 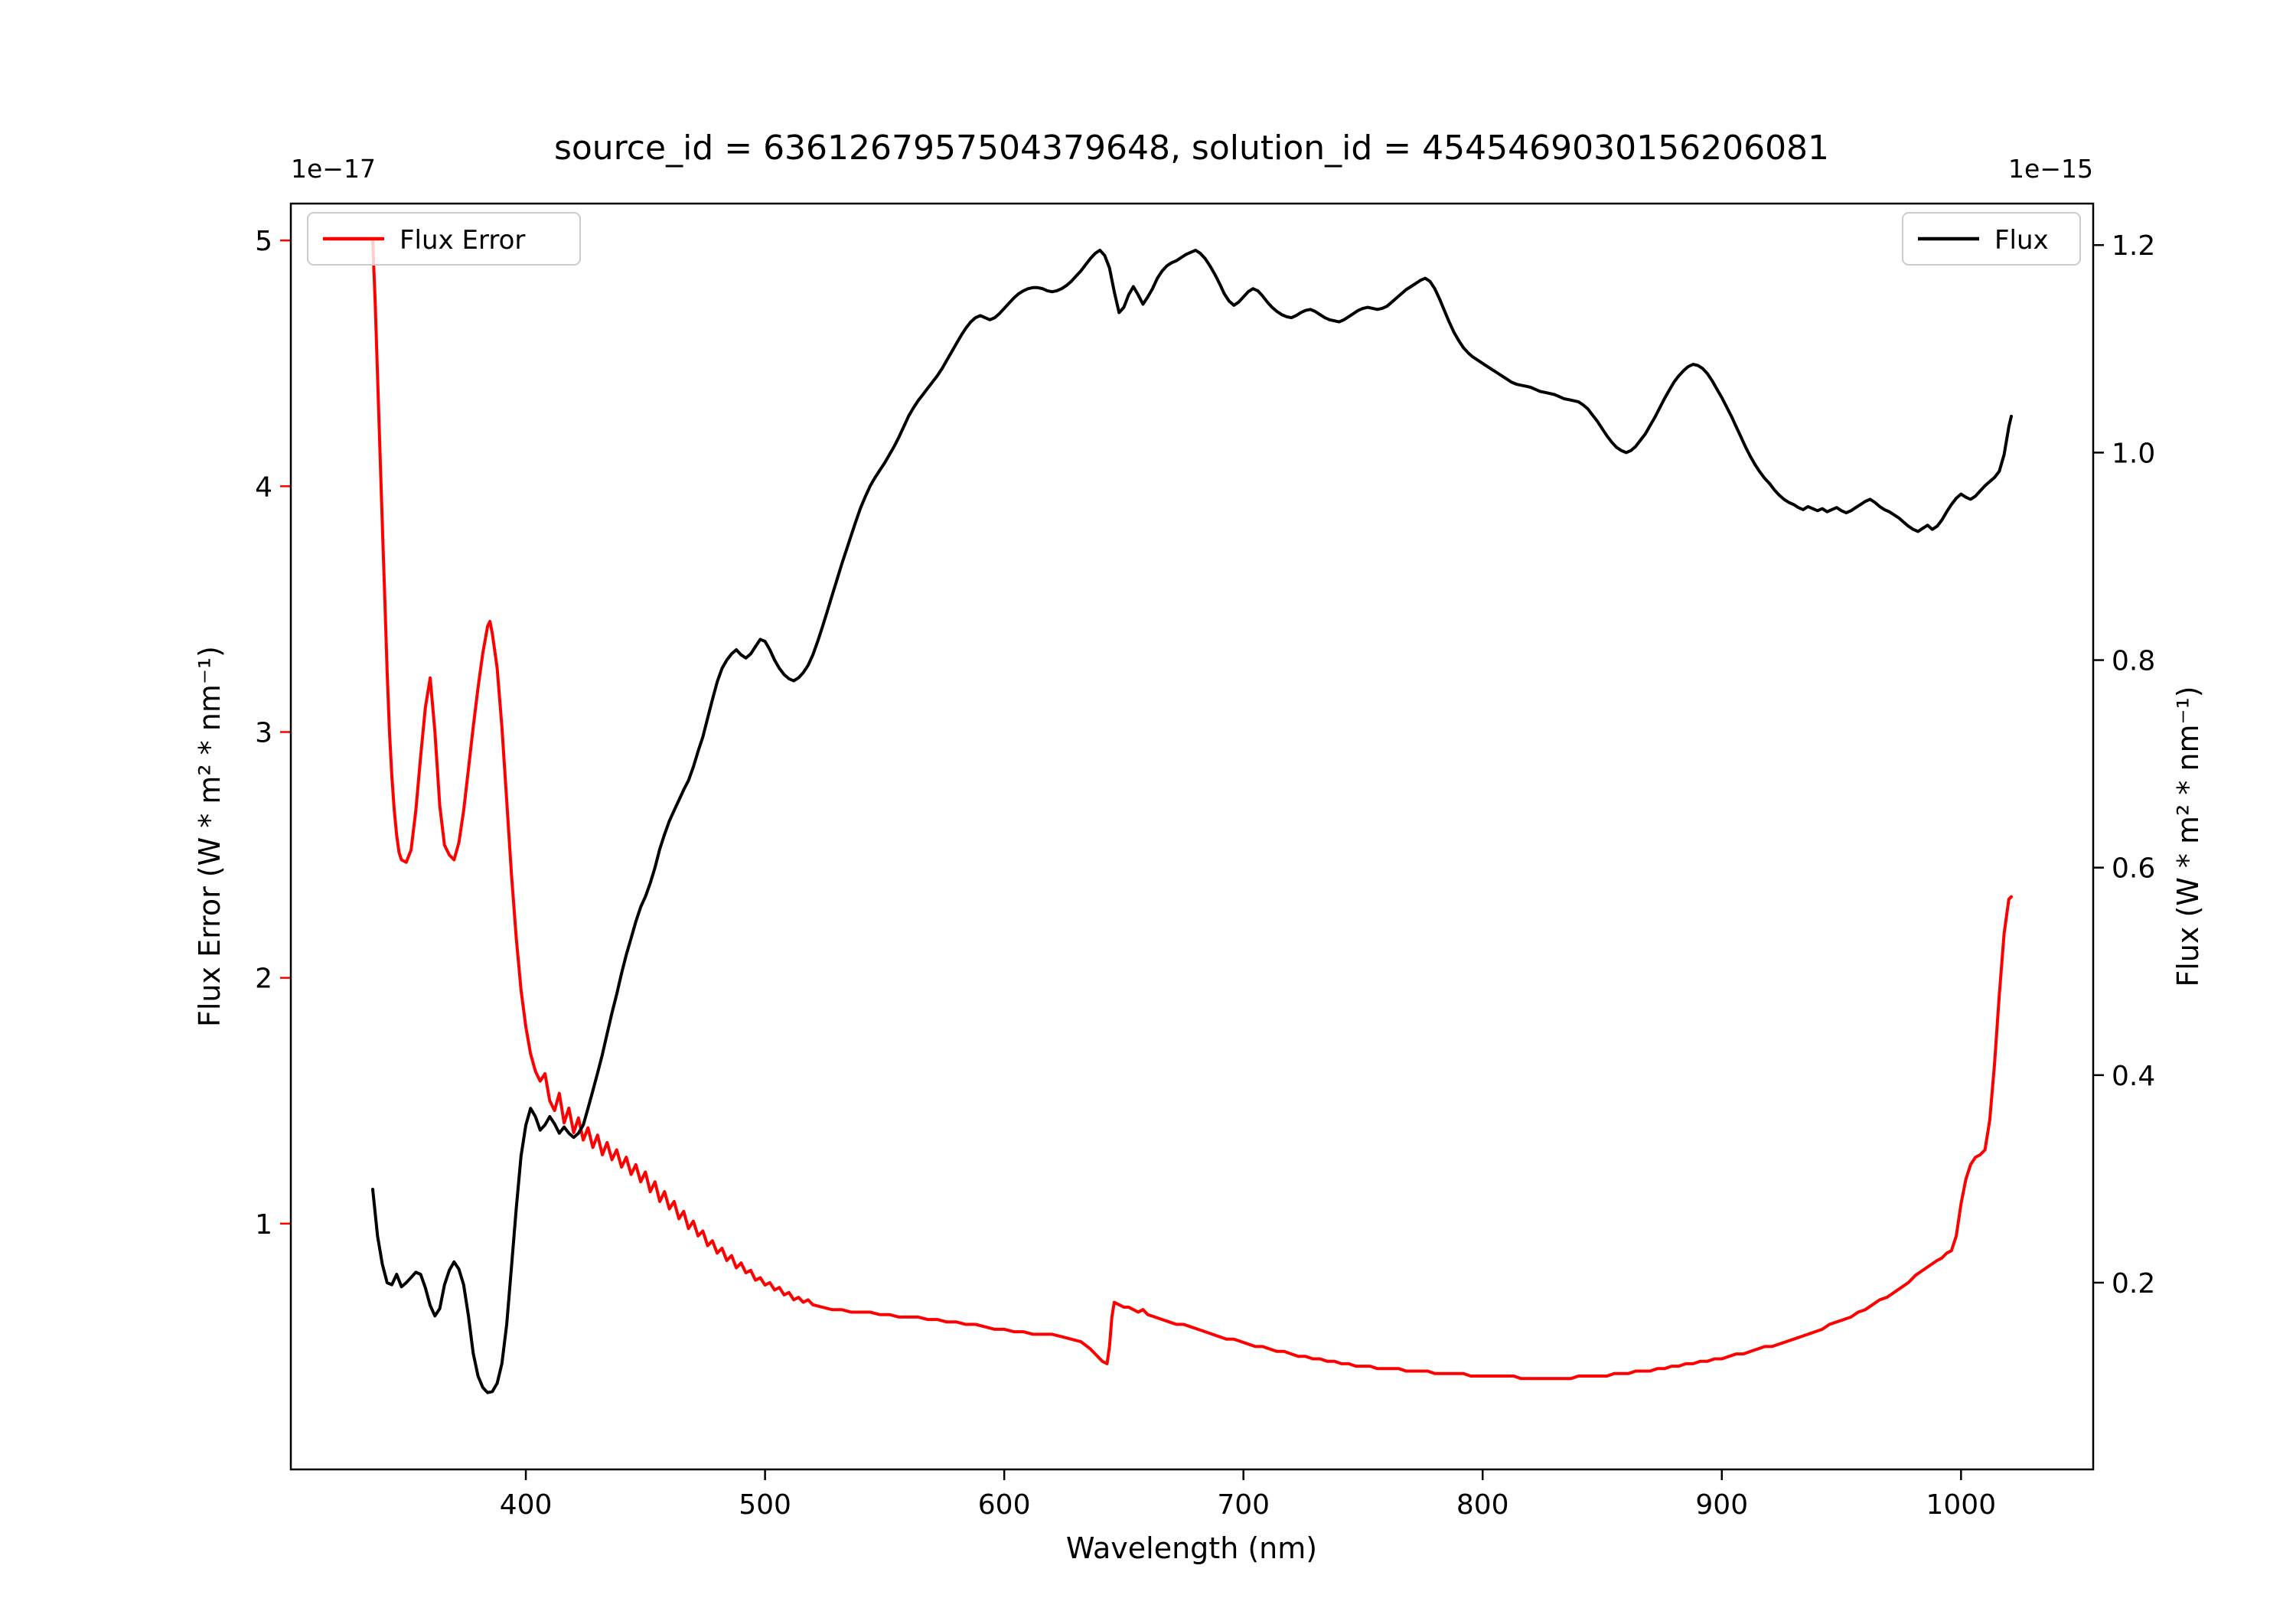 I want to click on y-left-tick-label: 1, so click(x=263, y=1225).